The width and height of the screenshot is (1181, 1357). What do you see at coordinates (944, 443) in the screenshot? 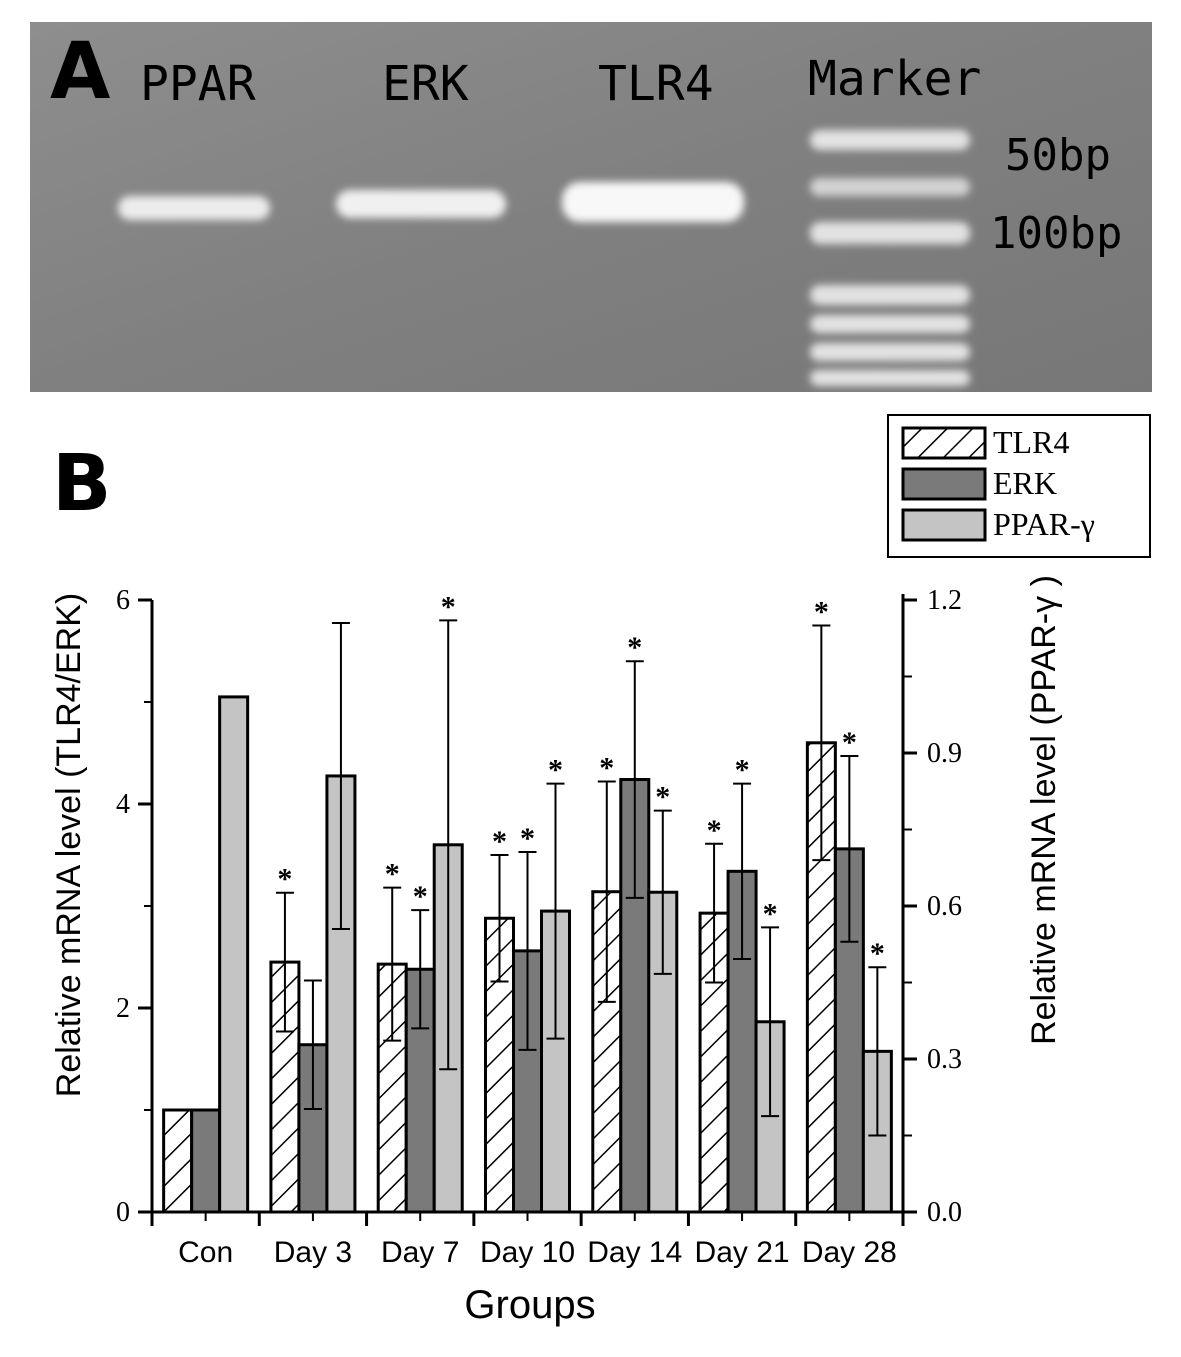
I see `legend-swatch-tlr4` at bounding box center [944, 443].